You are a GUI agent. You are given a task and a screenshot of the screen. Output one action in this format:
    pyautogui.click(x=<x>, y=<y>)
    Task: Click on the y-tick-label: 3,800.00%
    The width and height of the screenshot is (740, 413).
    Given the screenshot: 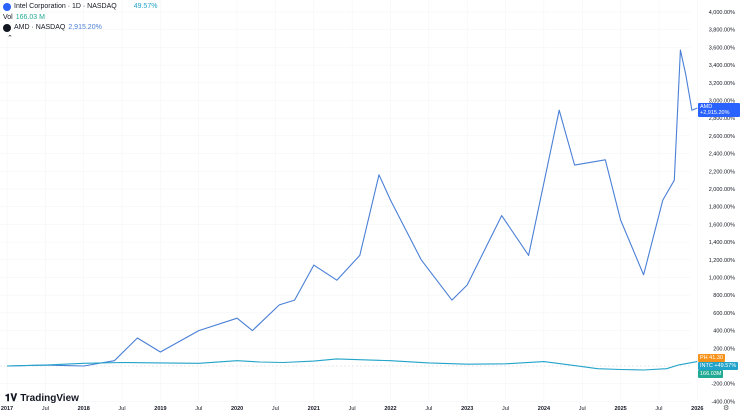 What is the action you would take?
    pyautogui.click(x=722, y=31)
    